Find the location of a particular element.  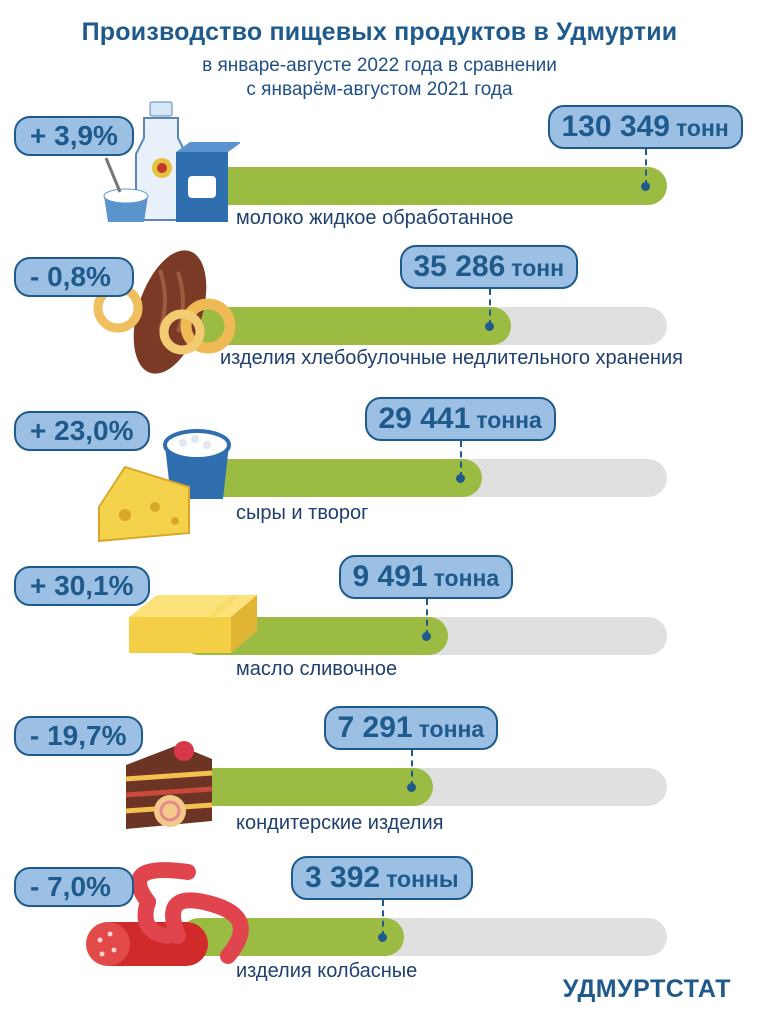

value-number: 130 349 is located at coordinates (615, 126).